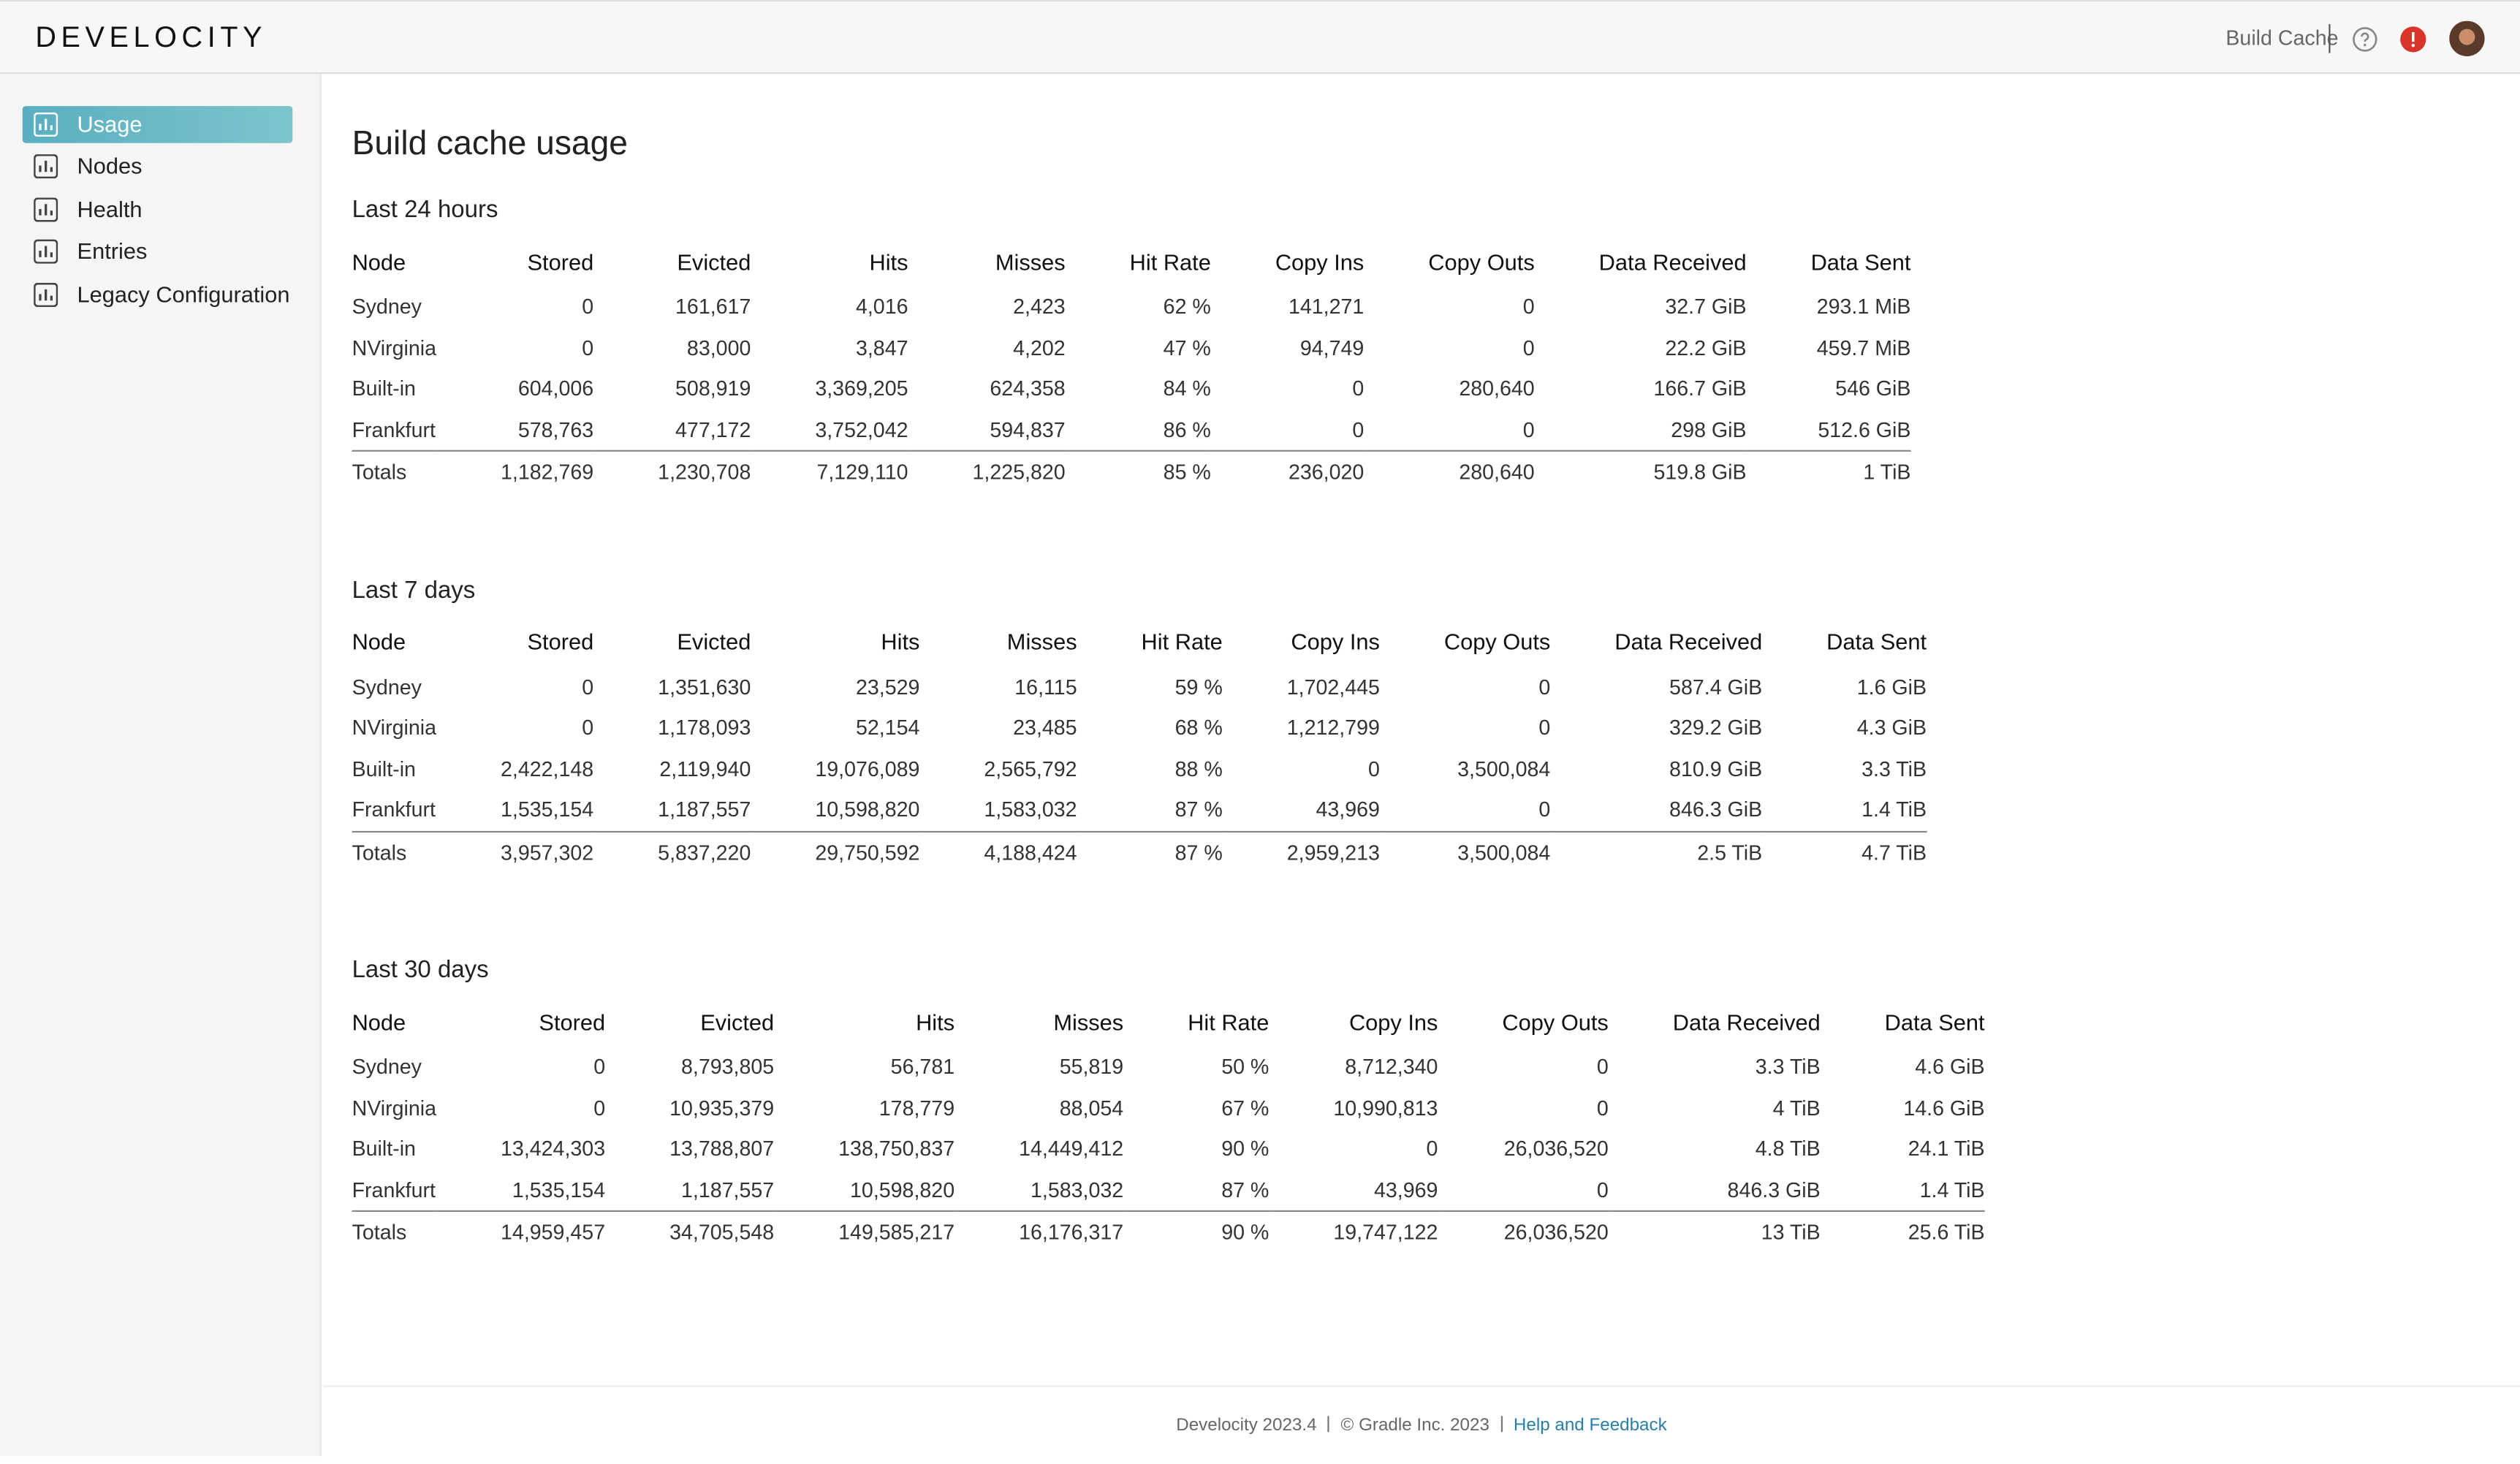  What do you see at coordinates (1030, 809) in the screenshot?
I see `cell: 1,583,032` at bounding box center [1030, 809].